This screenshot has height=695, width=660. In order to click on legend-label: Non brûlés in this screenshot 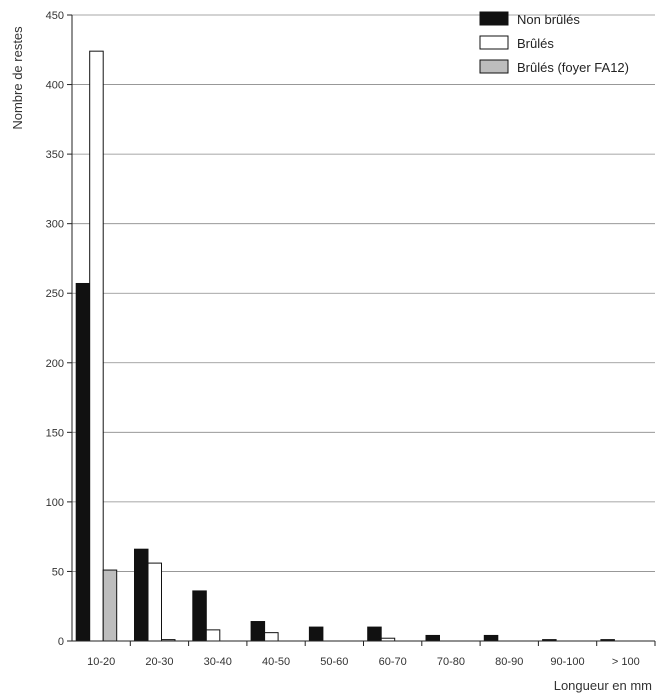, I will do `click(548, 19)`.